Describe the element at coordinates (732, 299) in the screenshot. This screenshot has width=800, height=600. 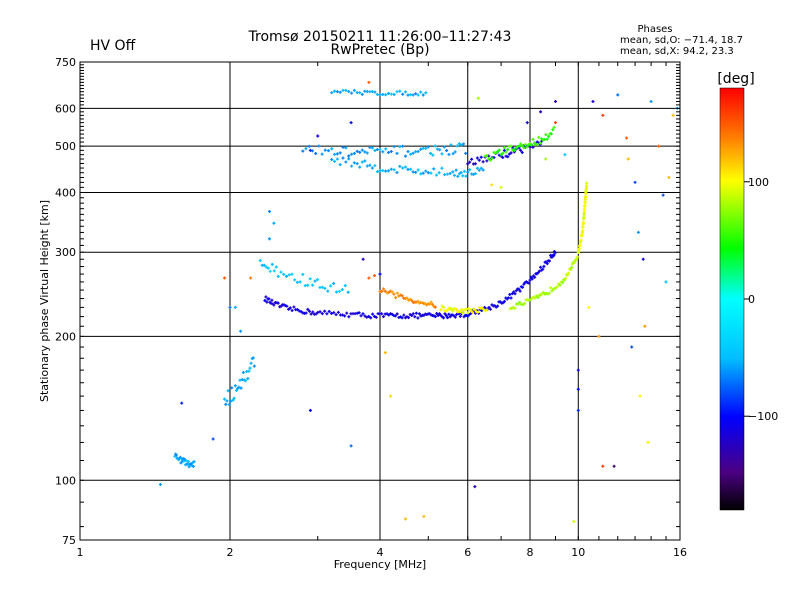
I see `colorbar-gradient` at that location.